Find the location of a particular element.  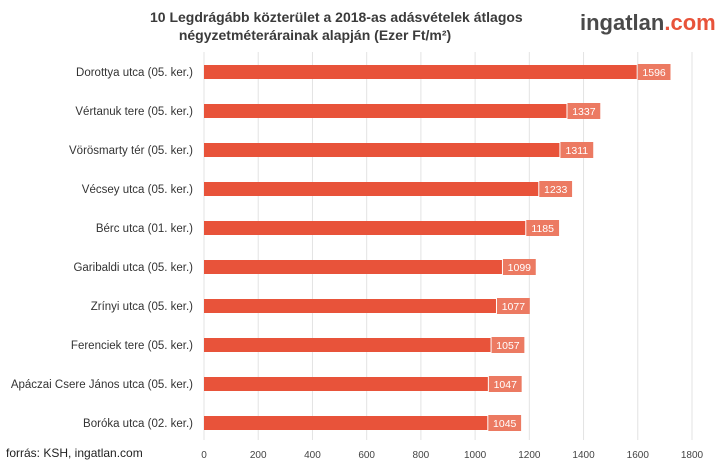

data-label-text: 1045 is located at coordinates (505, 424).